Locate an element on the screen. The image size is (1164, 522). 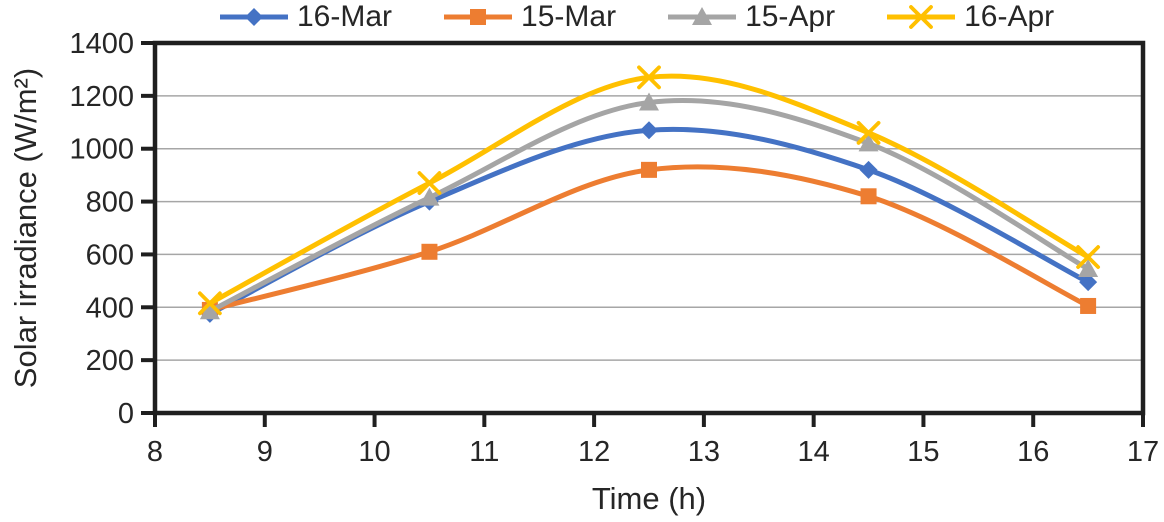
y-tick-label: 600 is located at coordinates (110, 255).